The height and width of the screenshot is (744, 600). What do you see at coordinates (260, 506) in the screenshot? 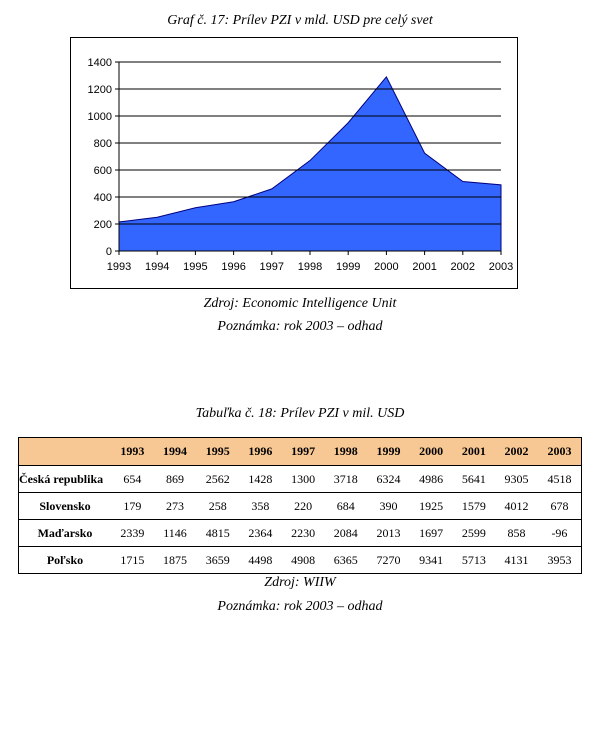
I see `table-cell: 358` at bounding box center [260, 506].